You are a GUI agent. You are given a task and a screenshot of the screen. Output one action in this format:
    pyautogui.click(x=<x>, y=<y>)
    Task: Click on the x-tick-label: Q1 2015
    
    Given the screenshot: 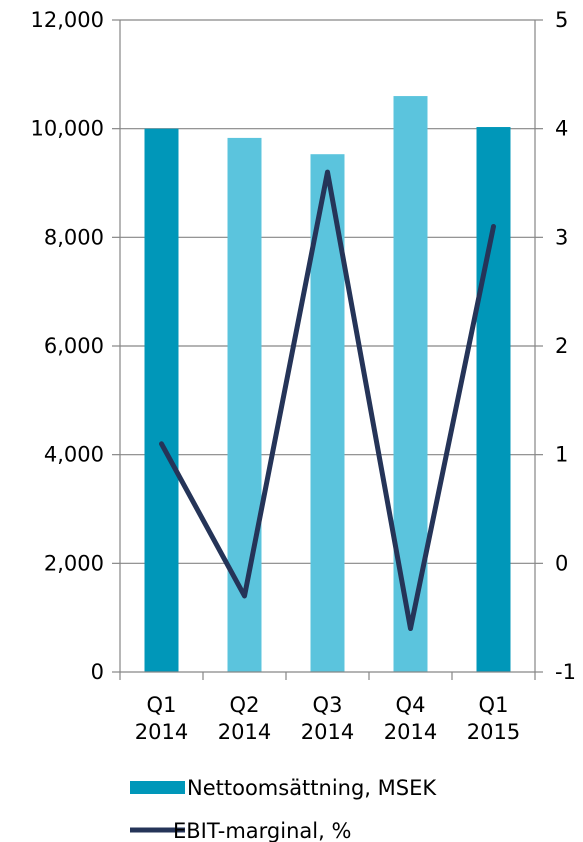 What is the action you would take?
    pyautogui.click(x=493, y=718)
    